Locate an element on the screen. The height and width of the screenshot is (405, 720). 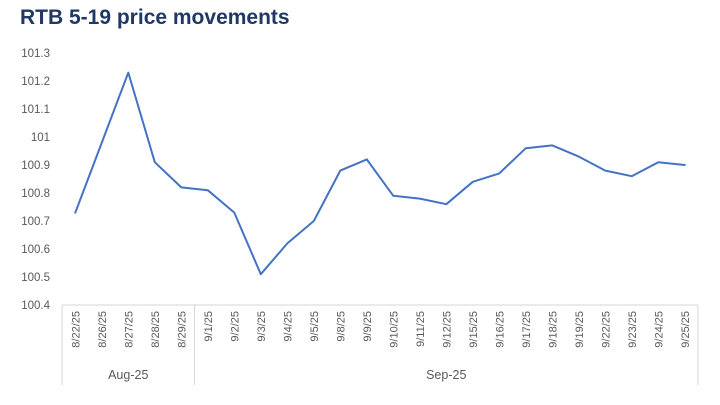
chart-title: RTB 5-19 price movements is located at coordinates (155, 17).